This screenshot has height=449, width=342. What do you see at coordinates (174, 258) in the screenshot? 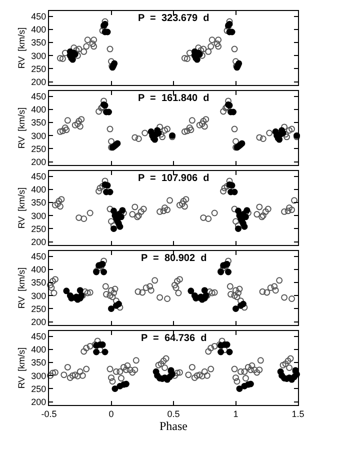
I see `chart-title: P = 80.902 d` at bounding box center [174, 258].